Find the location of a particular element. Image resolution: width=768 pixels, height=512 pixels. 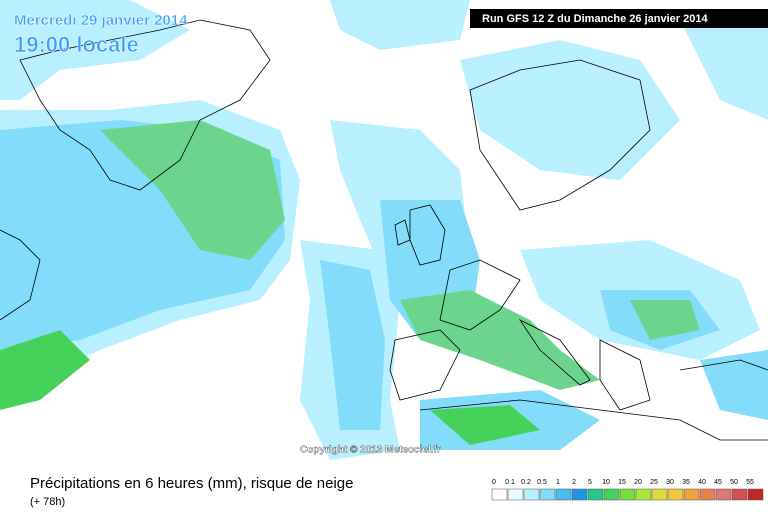

map-date: Mercredi 29 janvier 2014 is located at coordinates (101, 20).